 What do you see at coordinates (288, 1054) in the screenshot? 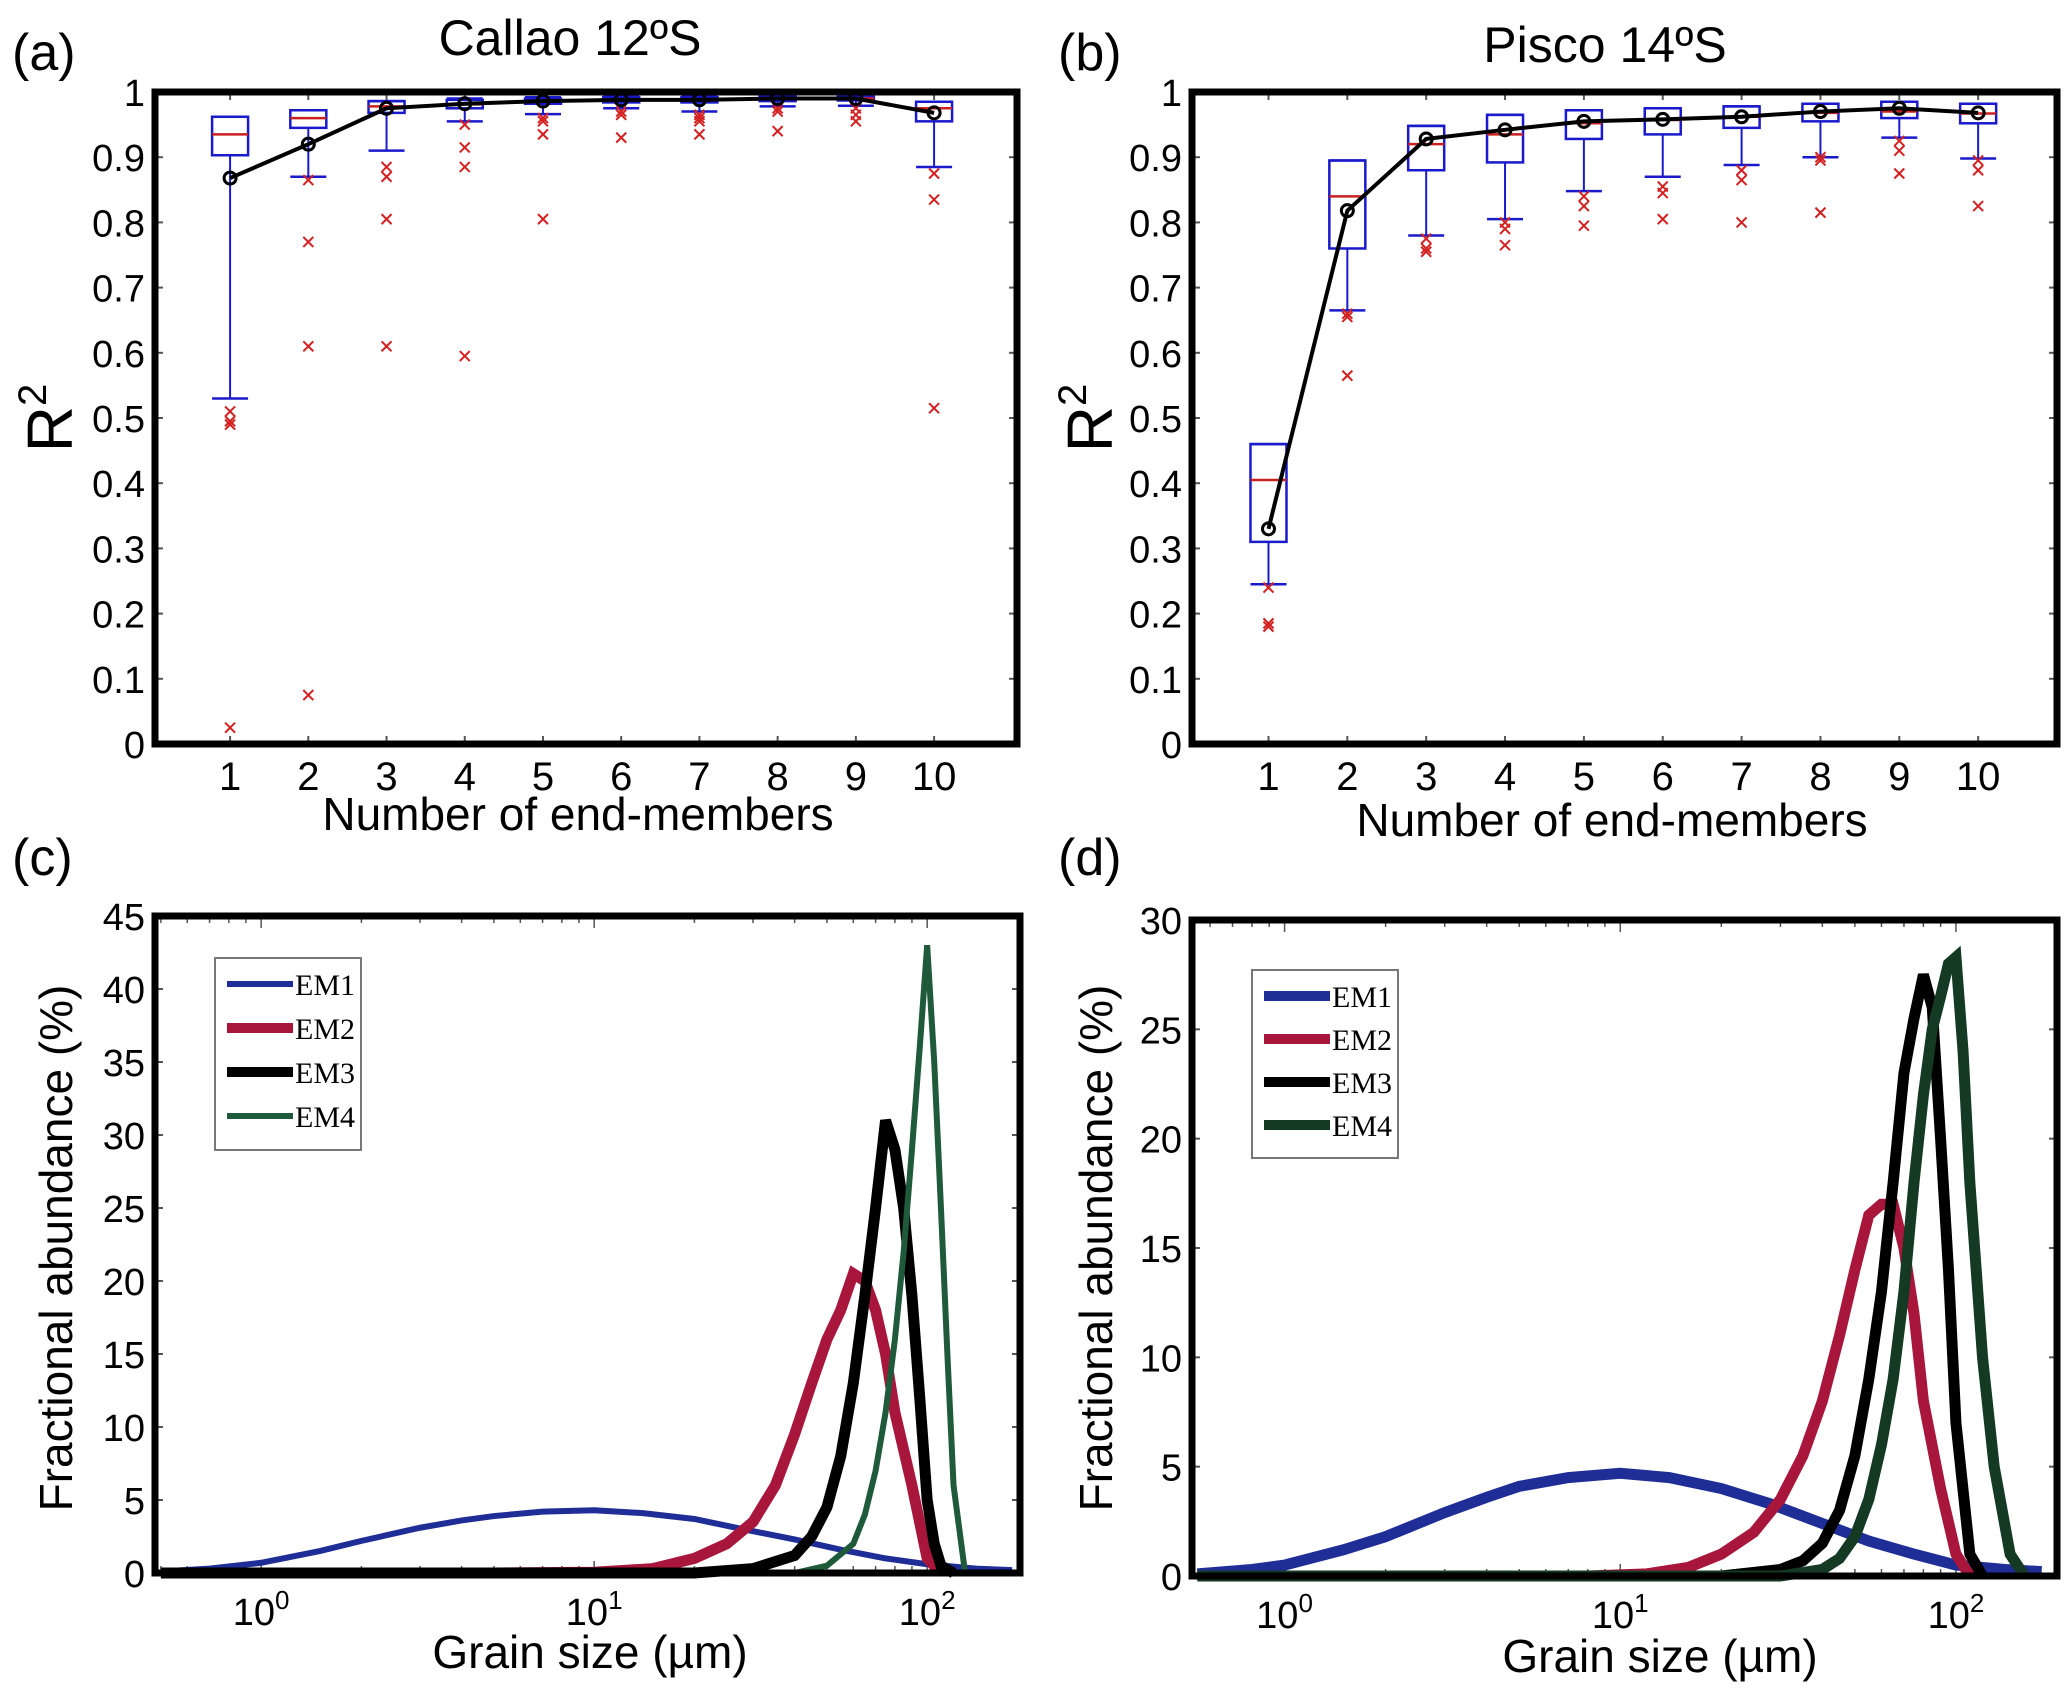
I see `panel-c-legend: EM1 EM2 EM3 EM4` at bounding box center [288, 1054].